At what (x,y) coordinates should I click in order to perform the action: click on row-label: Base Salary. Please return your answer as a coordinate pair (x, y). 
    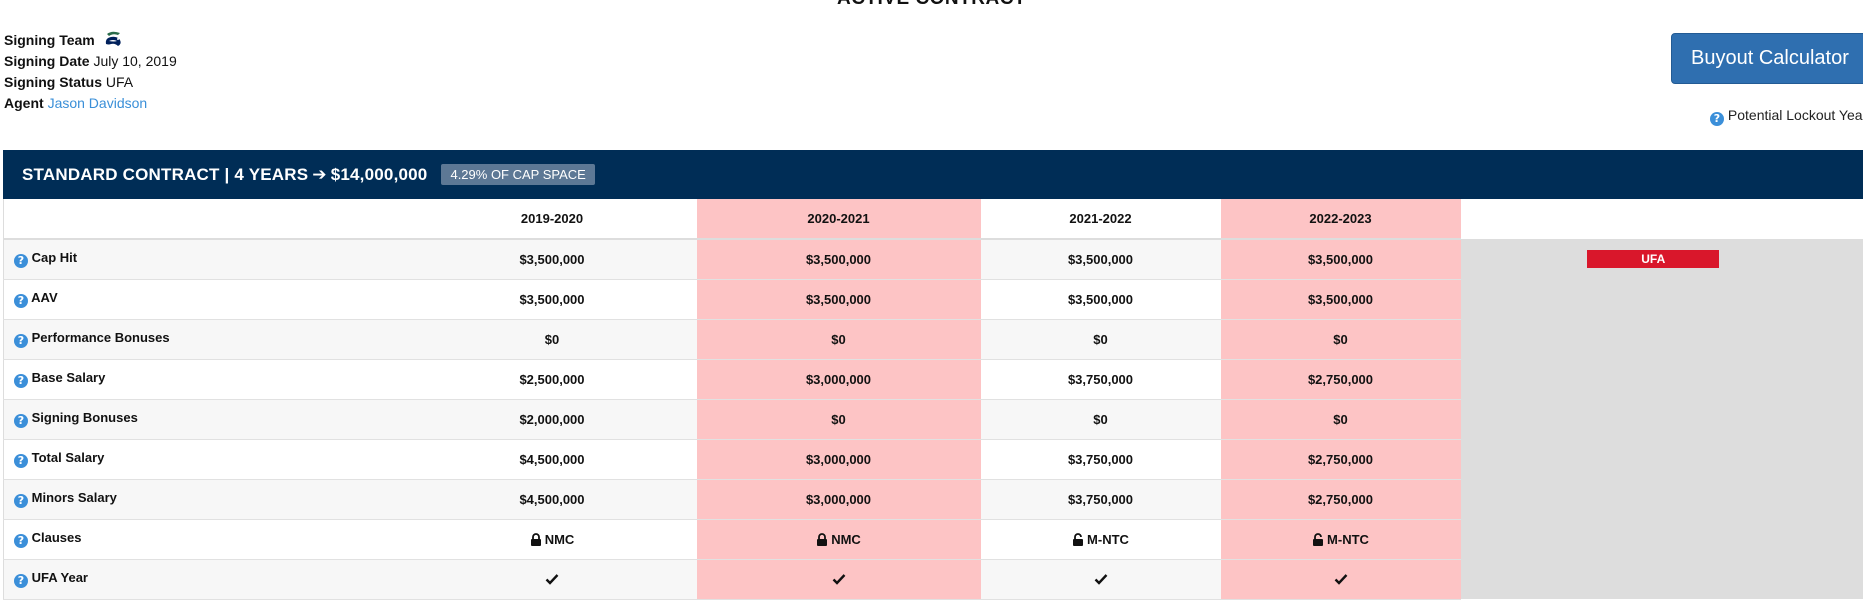
    Looking at the image, I should click on (69, 377).